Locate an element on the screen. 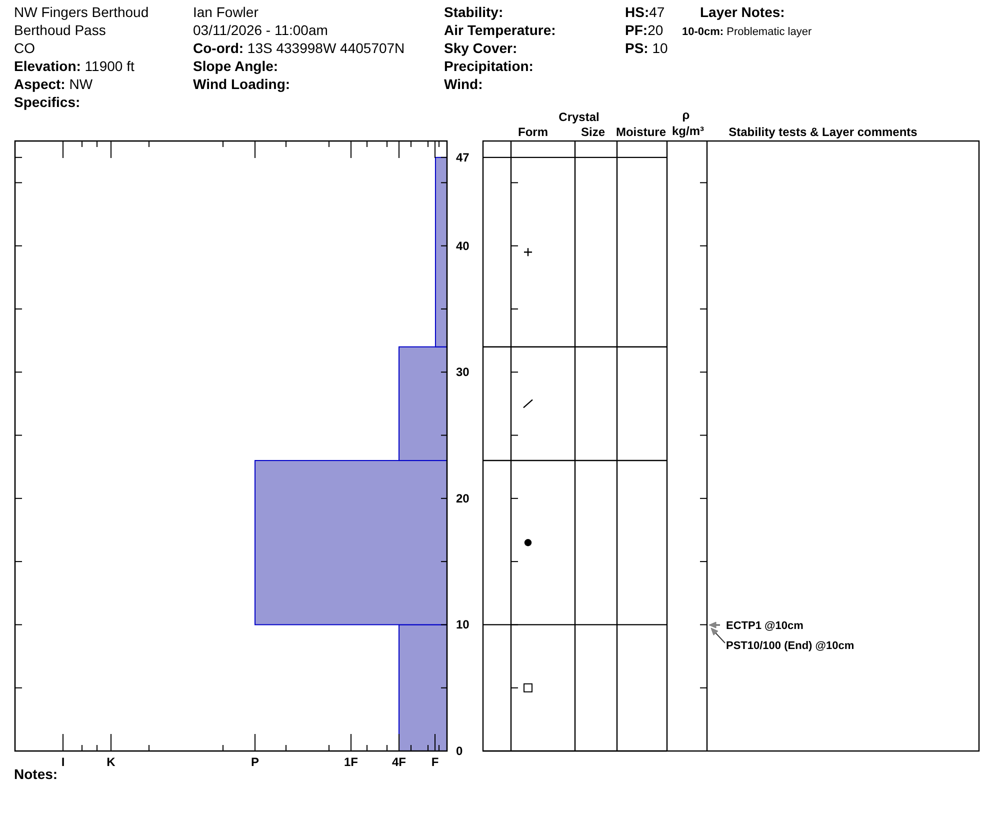  y-tick-label: 40 is located at coordinates (463, 245).